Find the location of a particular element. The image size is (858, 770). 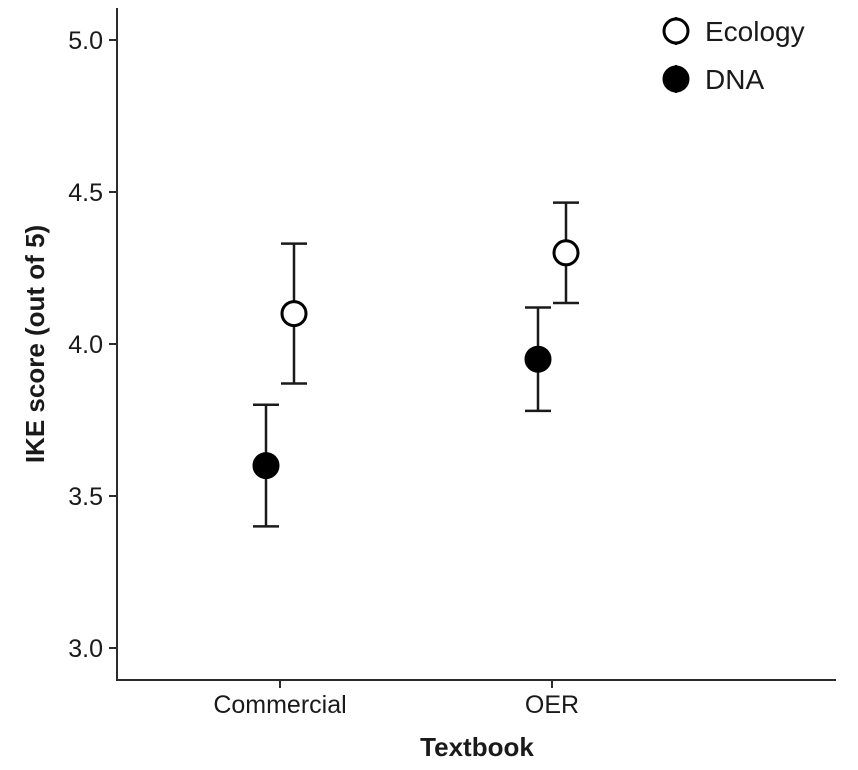

legend-item: DNA is located at coordinates (713, 79).